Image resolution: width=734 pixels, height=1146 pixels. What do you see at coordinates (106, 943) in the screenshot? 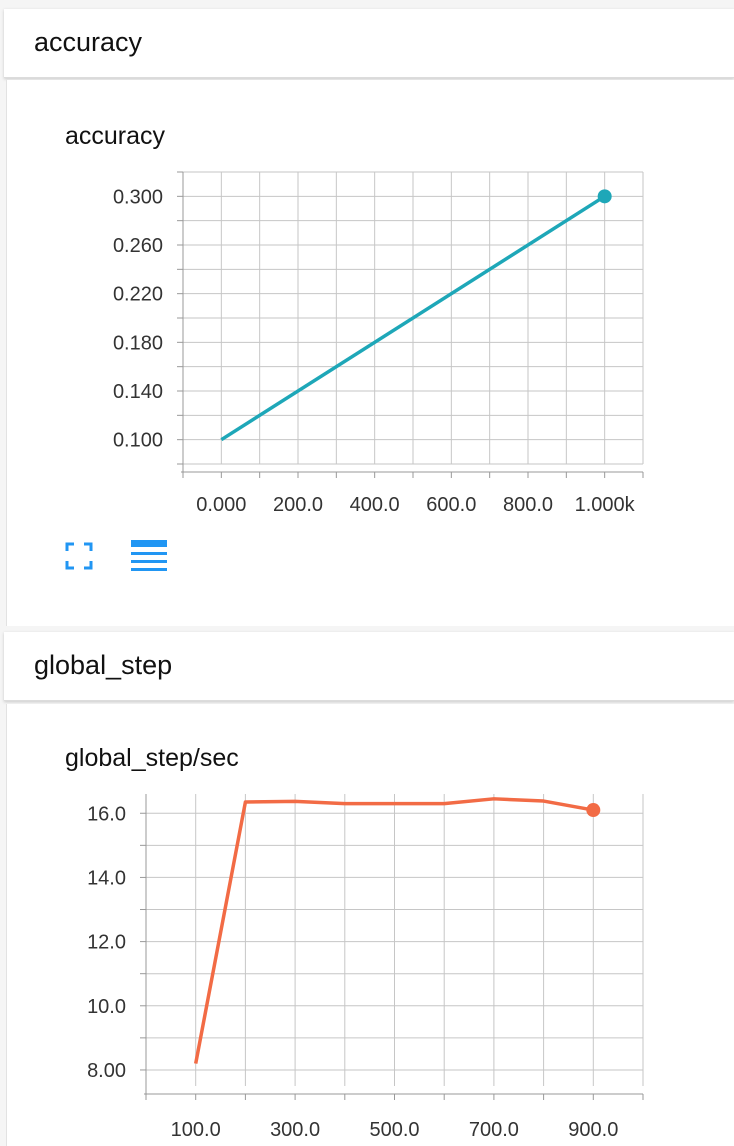
I see `y-tick-label: 12.0` at bounding box center [106, 943].